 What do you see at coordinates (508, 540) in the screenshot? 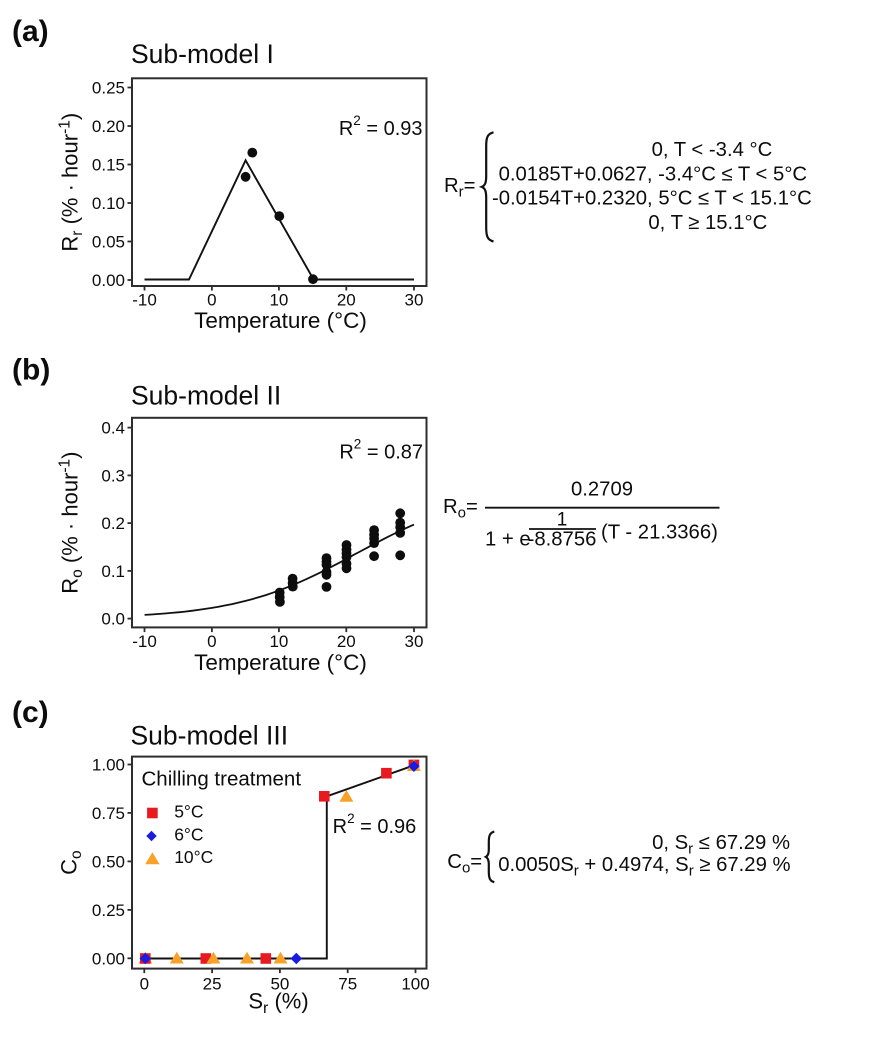
I see `svg-text: 1 + e` at bounding box center [508, 540].